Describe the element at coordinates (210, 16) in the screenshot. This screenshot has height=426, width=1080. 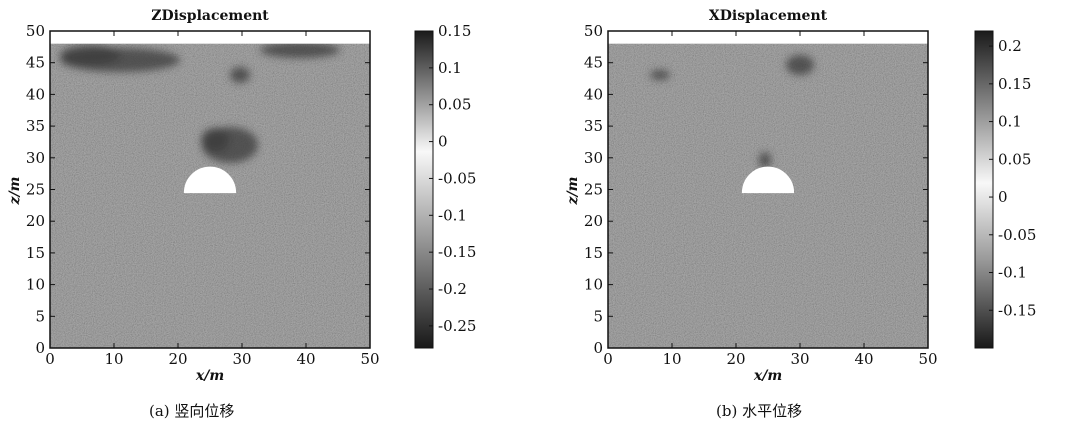
I see `chart-title: ZDisplacement` at that location.